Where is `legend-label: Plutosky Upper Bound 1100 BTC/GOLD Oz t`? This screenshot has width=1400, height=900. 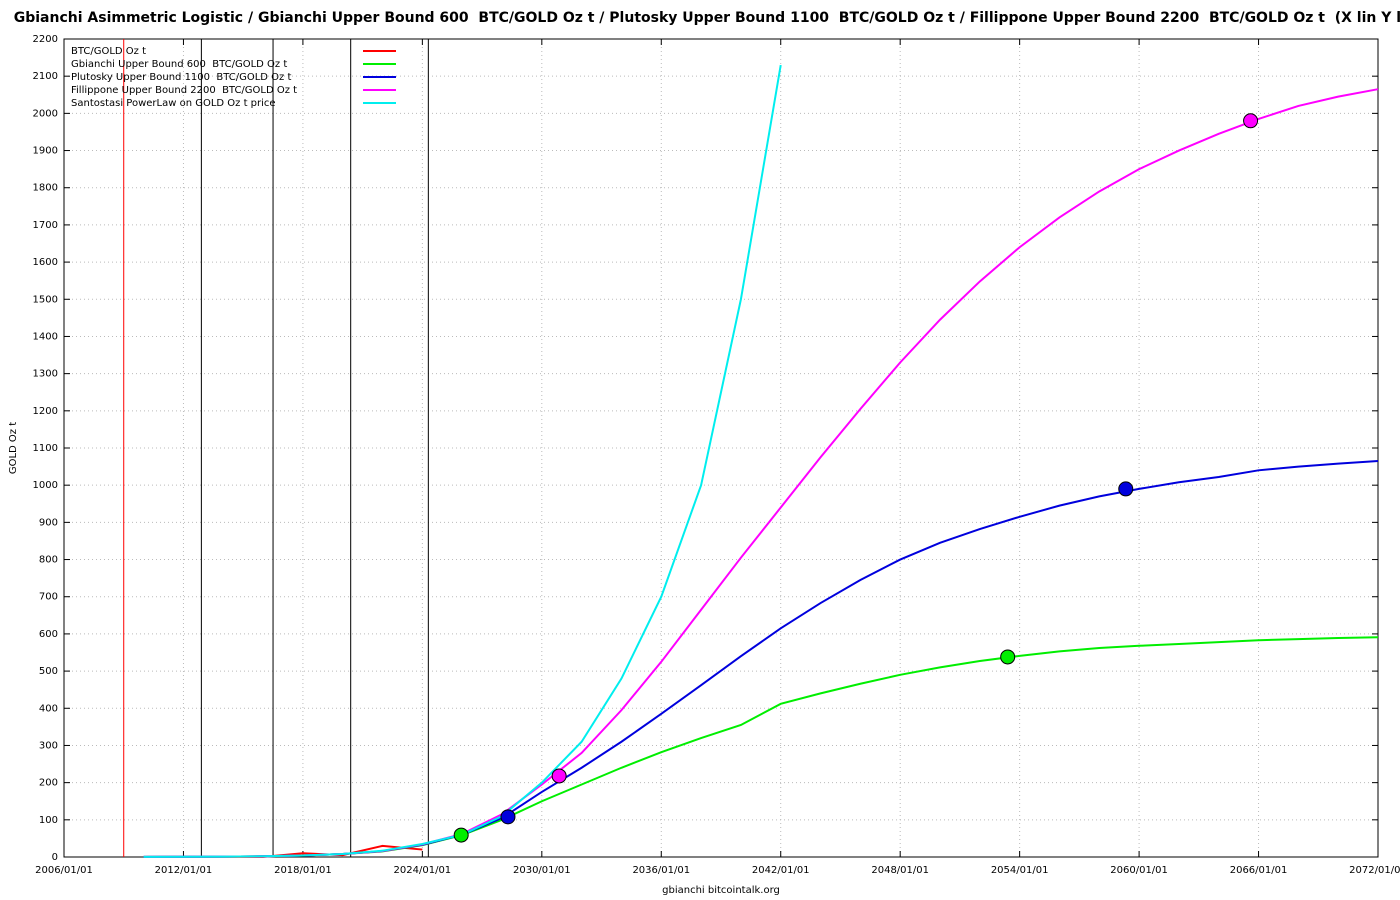
legend-label: Plutosky Upper Bound 1100 BTC/GOLD Oz t is located at coordinates (181, 77).